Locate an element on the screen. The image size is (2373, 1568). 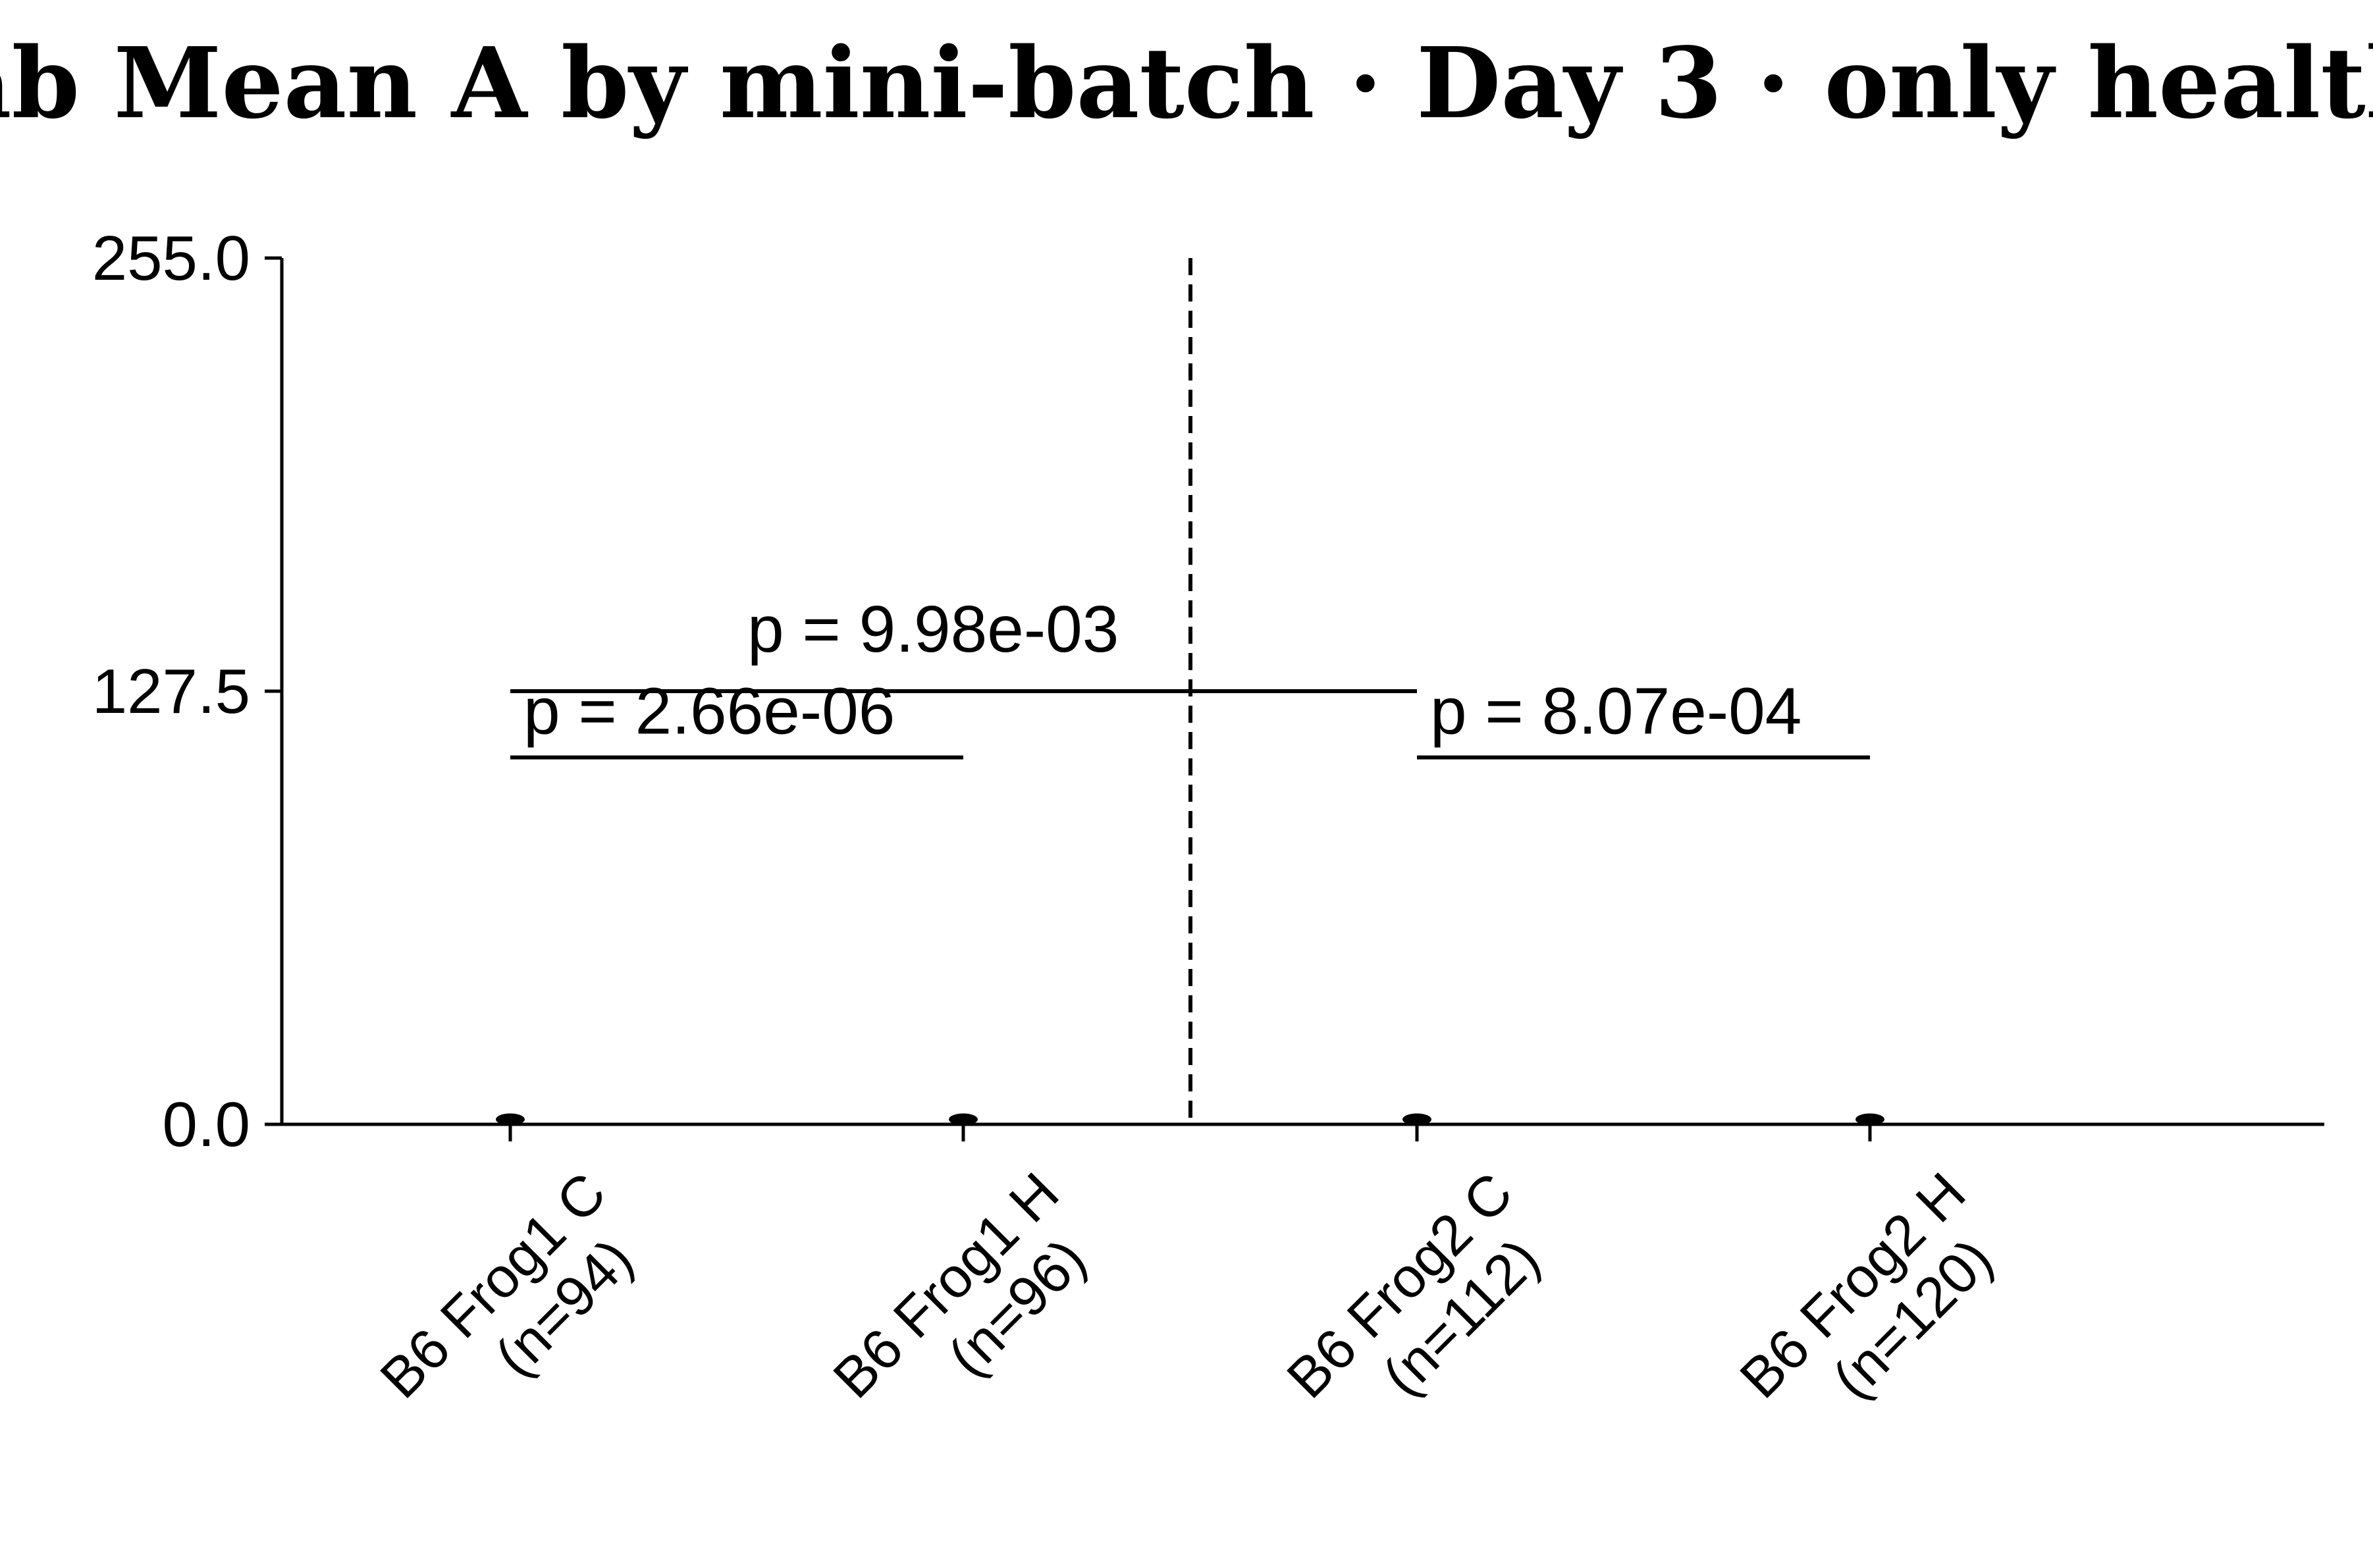
x-tick-label: B6 Frog2 H(n=120) is located at coordinates (1866, 1286).